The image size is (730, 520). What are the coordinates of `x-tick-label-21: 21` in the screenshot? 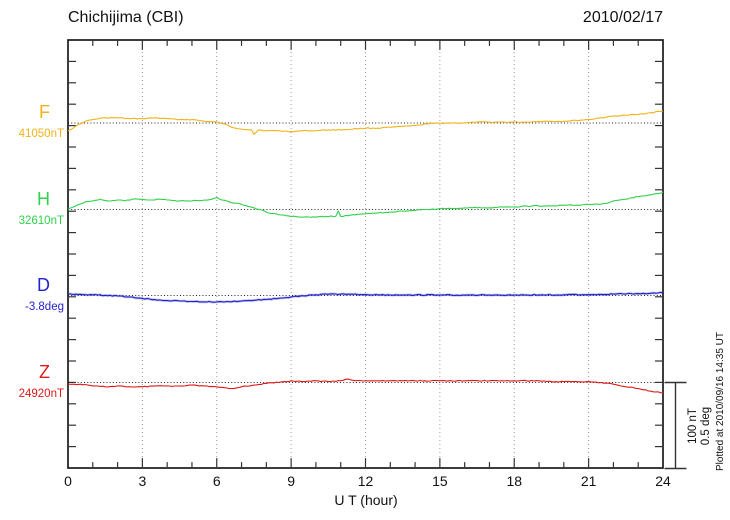 It's located at (588, 481).